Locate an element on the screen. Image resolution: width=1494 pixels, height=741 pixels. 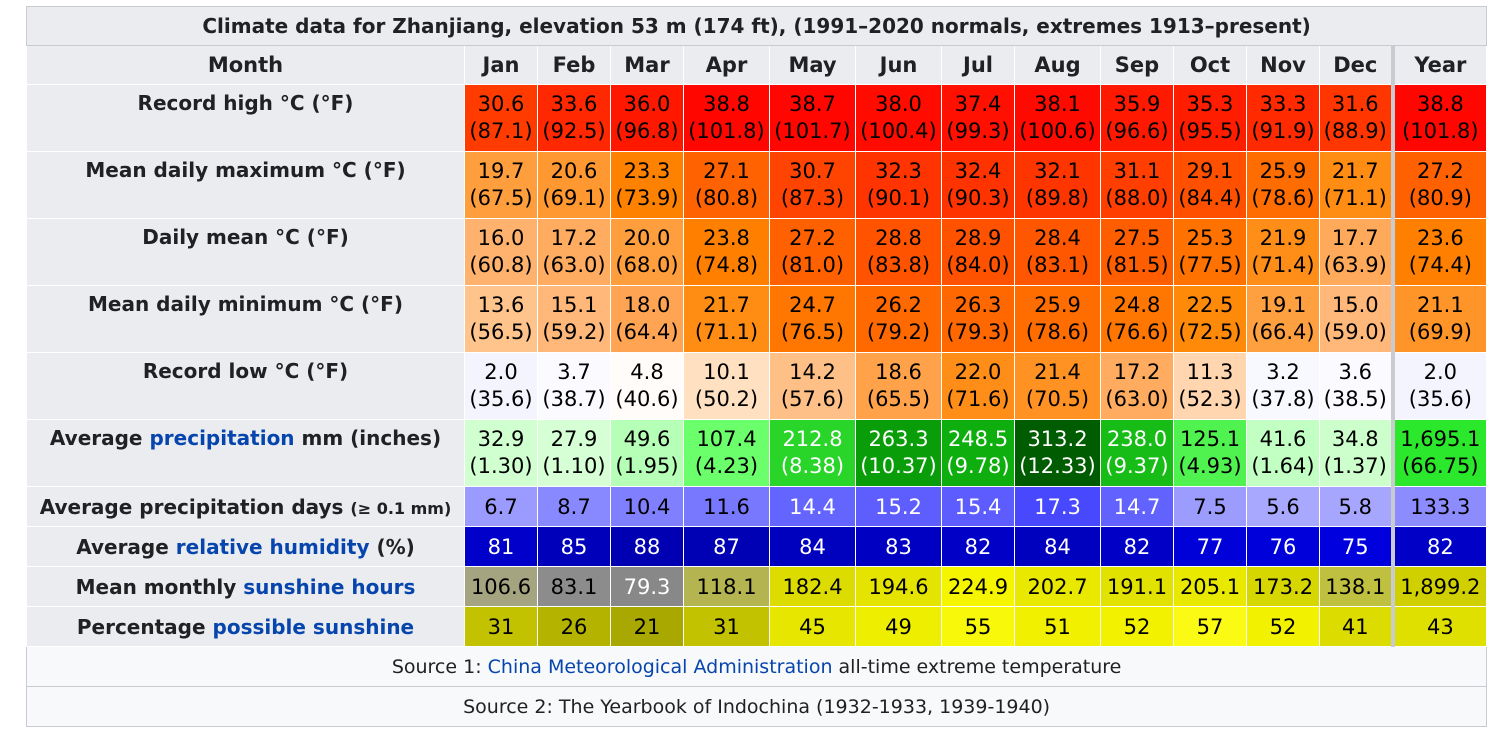
converted-value: (71.6) is located at coordinates (978, 399).